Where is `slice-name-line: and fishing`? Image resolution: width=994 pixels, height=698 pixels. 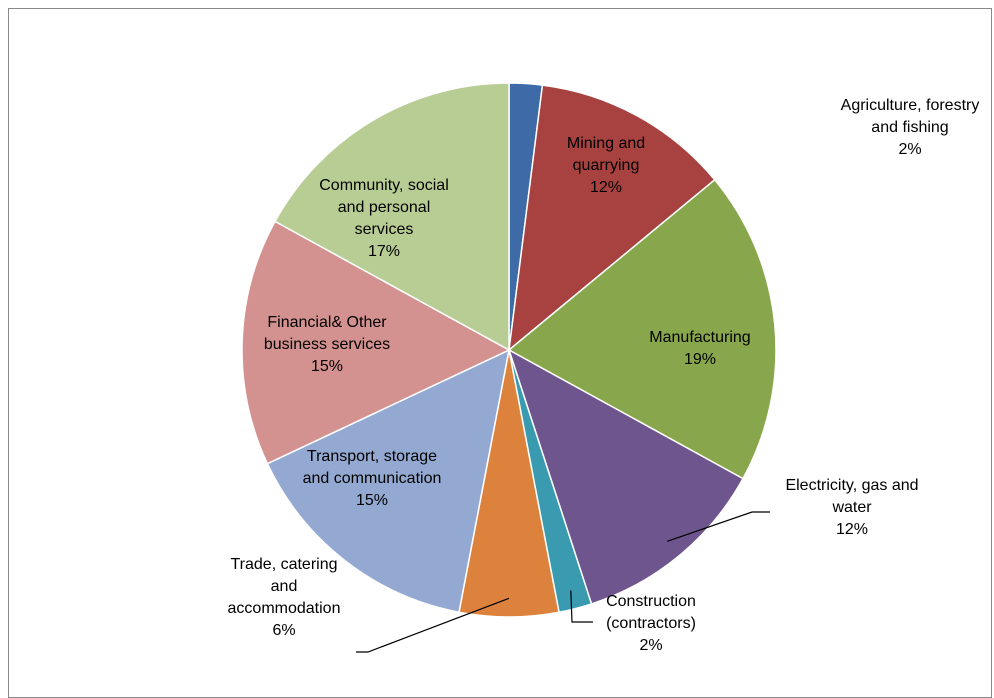 slice-name-line: and fishing is located at coordinates (909, 127).